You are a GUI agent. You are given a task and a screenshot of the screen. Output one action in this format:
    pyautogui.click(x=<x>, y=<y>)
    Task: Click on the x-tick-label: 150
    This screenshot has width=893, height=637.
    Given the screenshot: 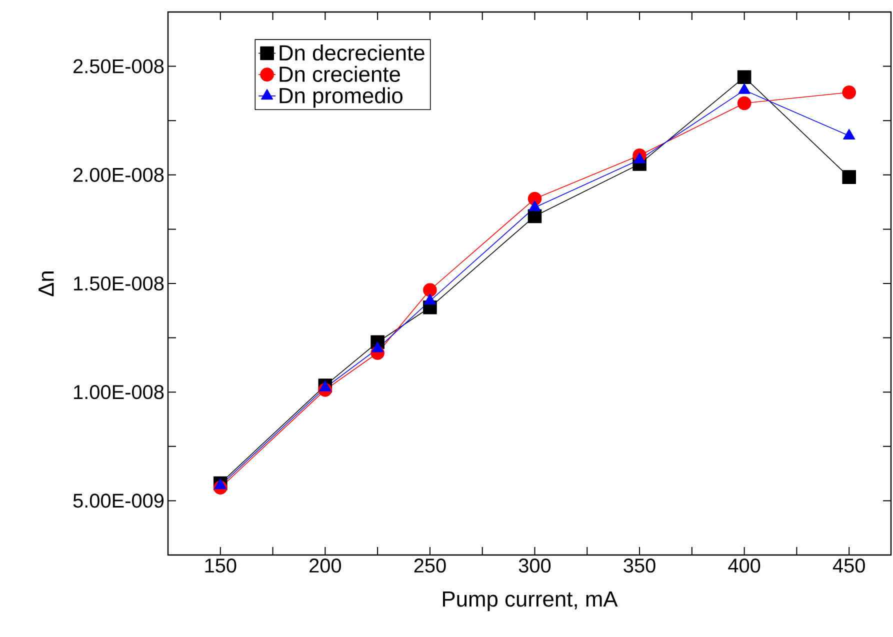 What is the action you would take?
    pyautogui.click(x=220, y=565)
    